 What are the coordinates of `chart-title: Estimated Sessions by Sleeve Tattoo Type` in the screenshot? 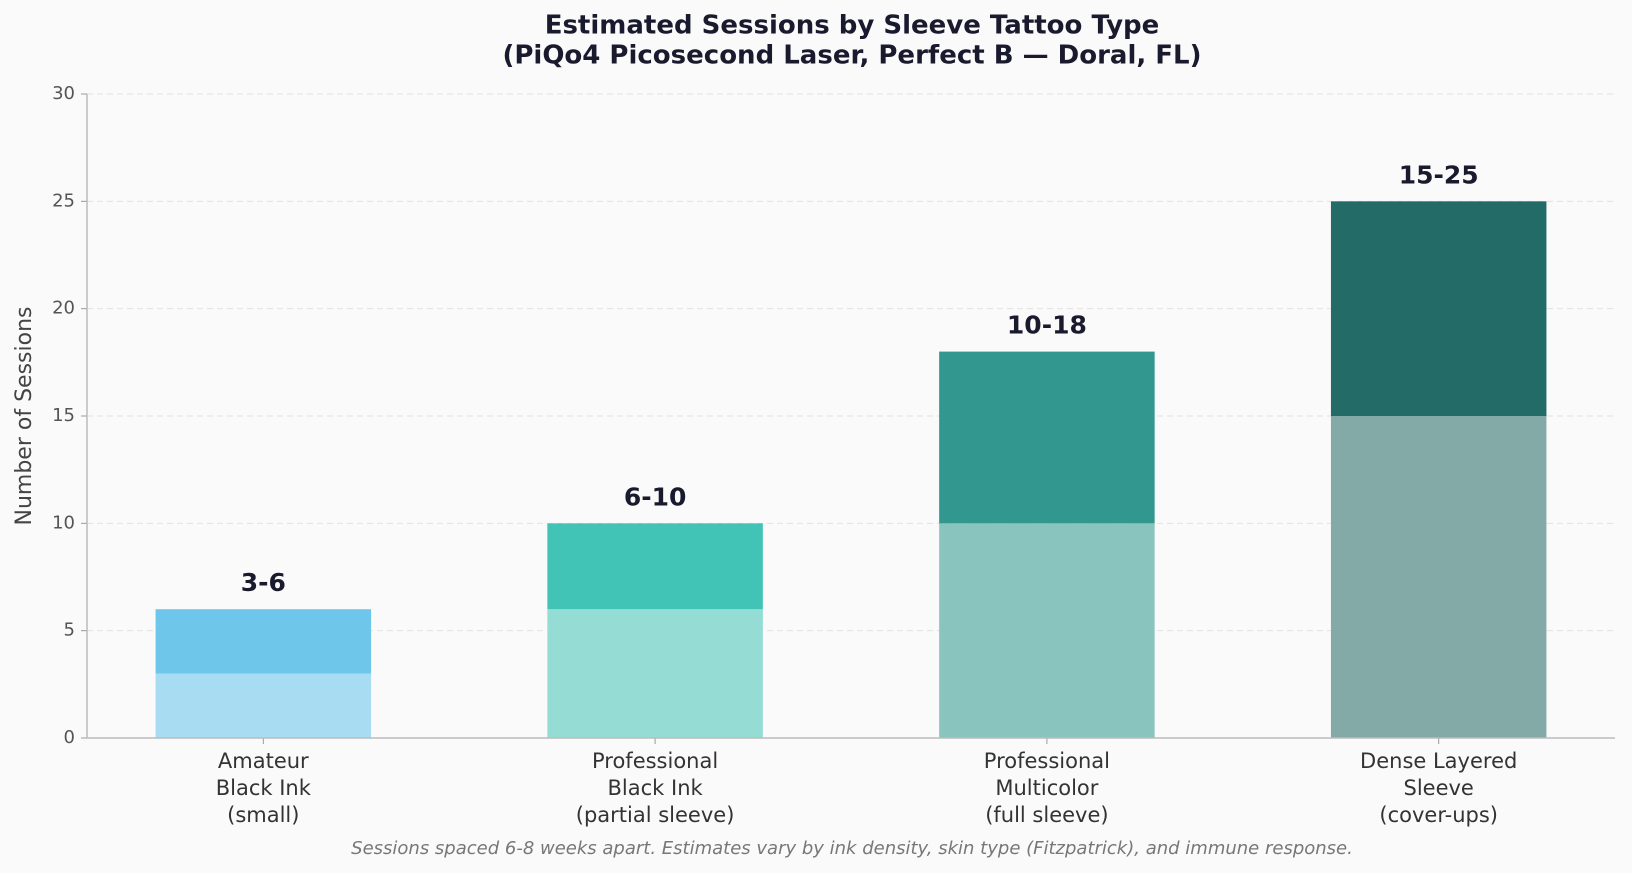 It's located at (852, 26).